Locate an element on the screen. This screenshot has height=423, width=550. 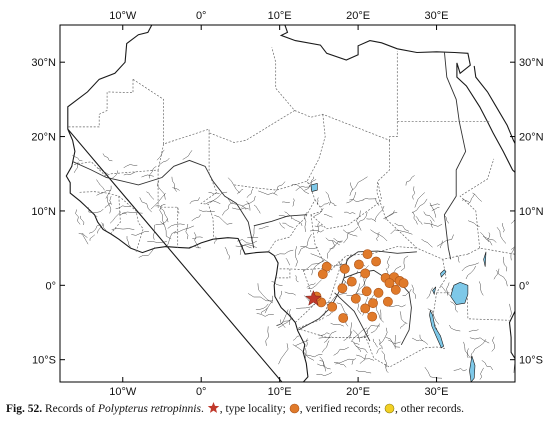
lon-tick-label-top: 30°E is located at coordinates (437, 16).